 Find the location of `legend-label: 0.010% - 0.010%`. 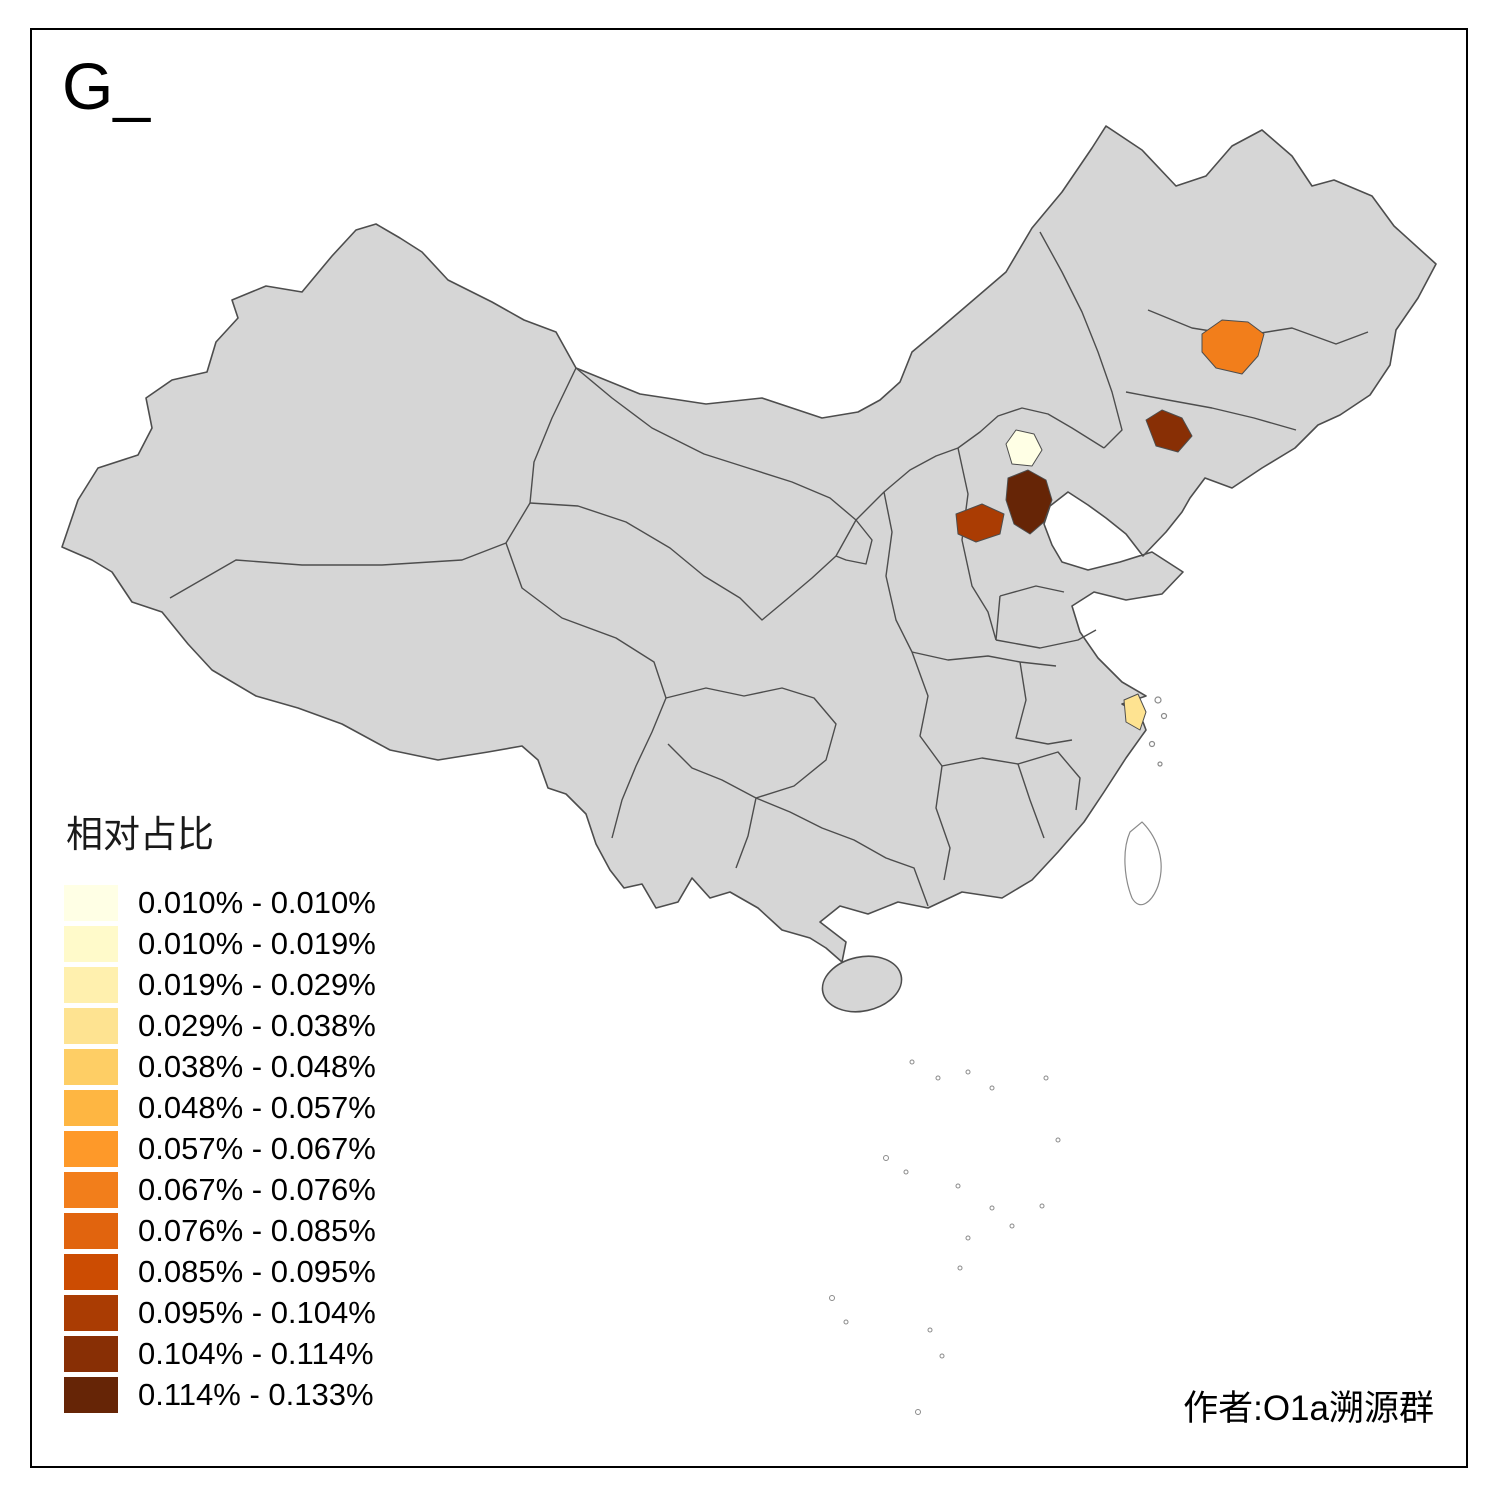

legend-label: 0.010% - 0.010% is located at coordinates (257, 902).